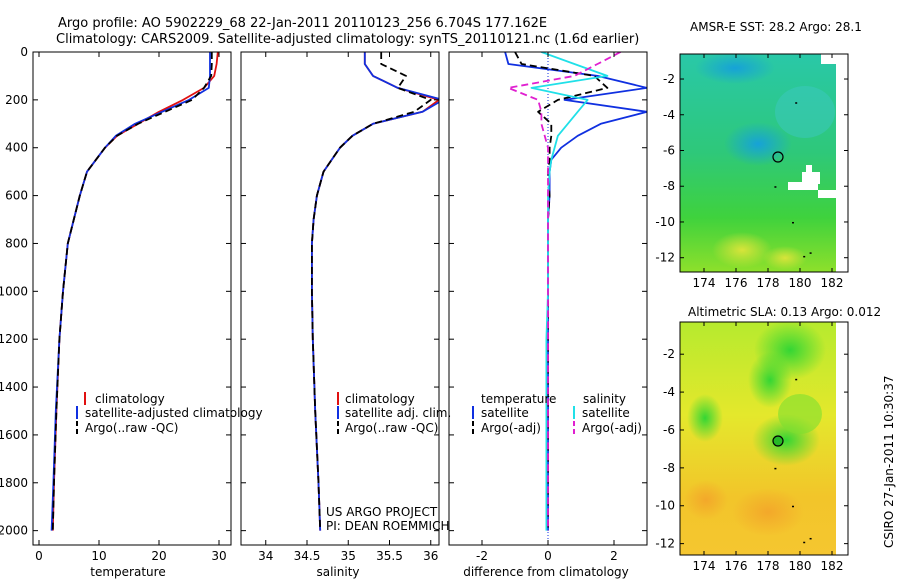 The width and height of the screenshot is (900, 580). What do you see at coordinates (778, 157) in the screenshot?
I see `argo-float-marker-sst` at bounding box center [778, 157].